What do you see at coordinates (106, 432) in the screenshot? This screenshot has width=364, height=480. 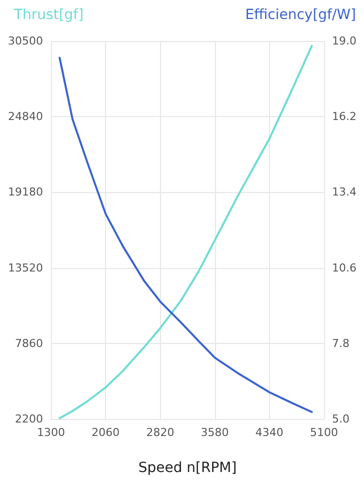 I see `x-tick-label: 2060` at bounding box center [106, 432].